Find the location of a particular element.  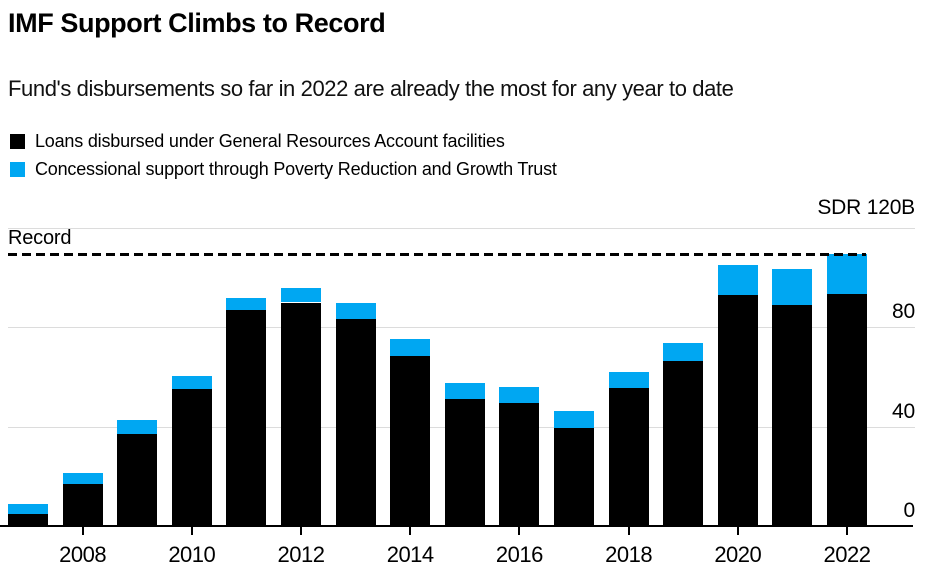

y-tick-label-80: 80 is located at coordinates (903, 312).